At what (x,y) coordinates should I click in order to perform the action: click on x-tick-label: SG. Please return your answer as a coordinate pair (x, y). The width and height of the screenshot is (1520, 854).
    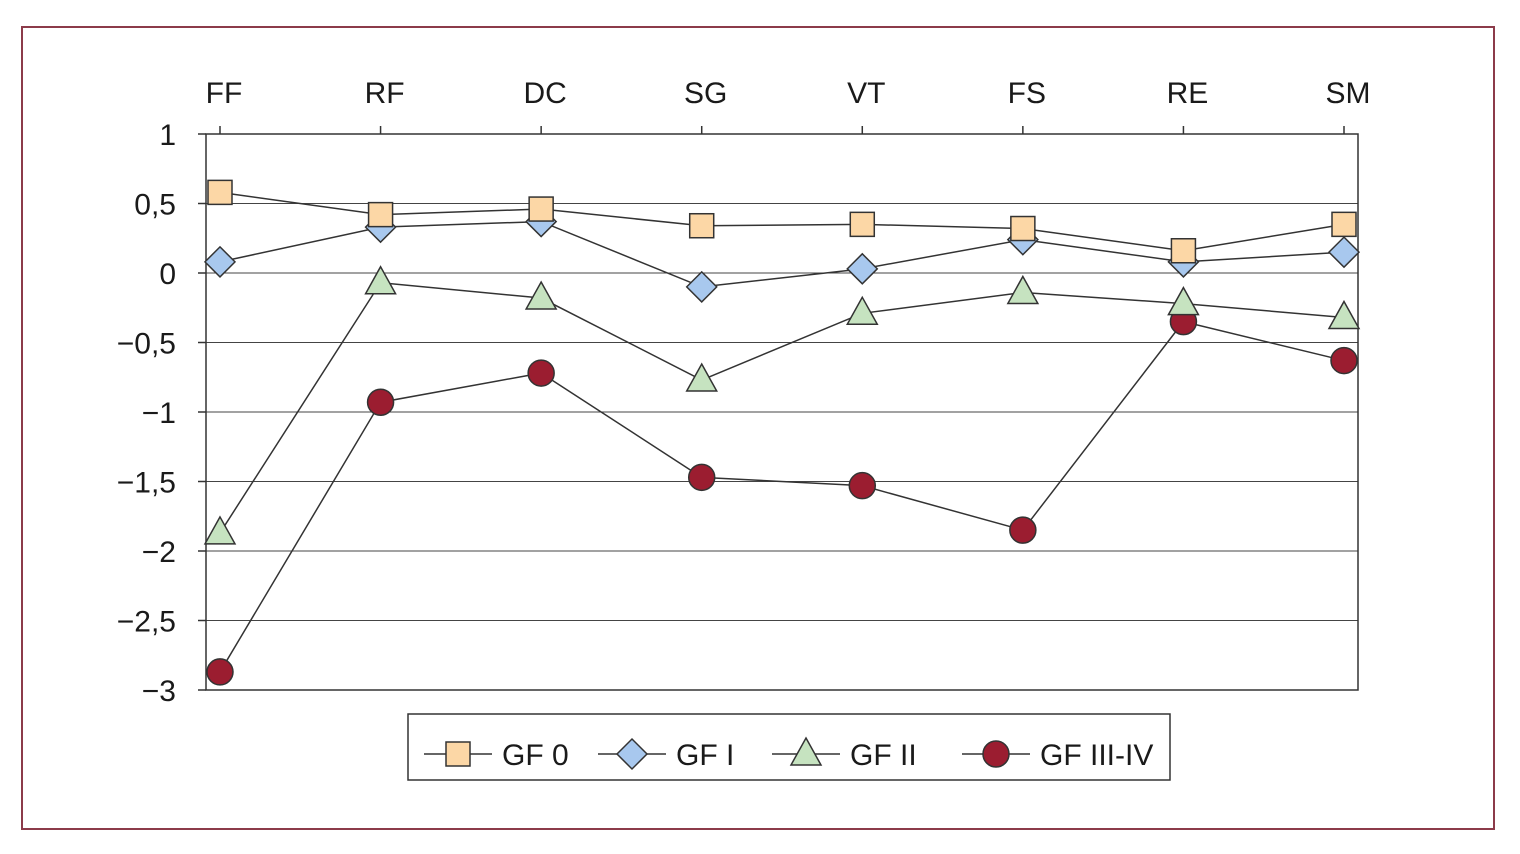
    Looking at the image, I should click on (705, 93).